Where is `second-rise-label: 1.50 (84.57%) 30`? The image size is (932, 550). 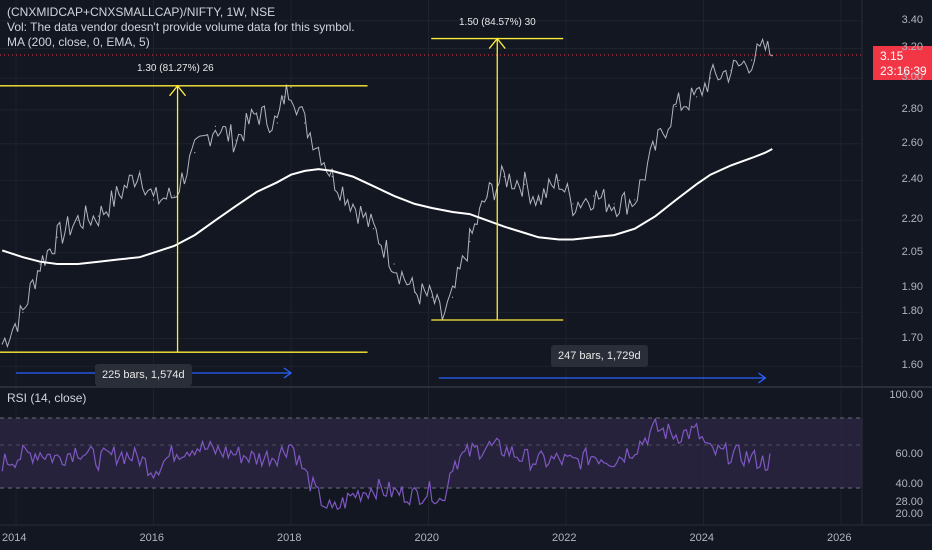 second-rise-label: 1.50 (84.57%) 30 is located at coordinates (497, 22).